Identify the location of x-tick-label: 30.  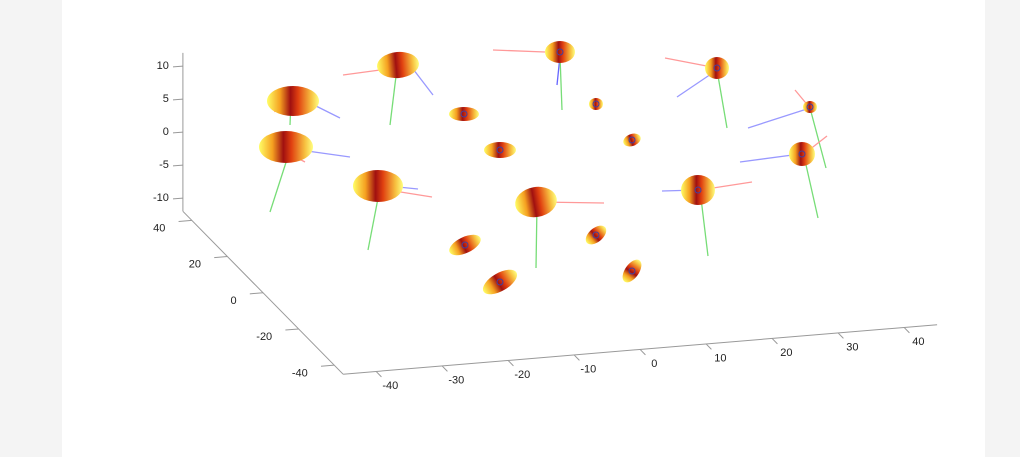
(852, 347).